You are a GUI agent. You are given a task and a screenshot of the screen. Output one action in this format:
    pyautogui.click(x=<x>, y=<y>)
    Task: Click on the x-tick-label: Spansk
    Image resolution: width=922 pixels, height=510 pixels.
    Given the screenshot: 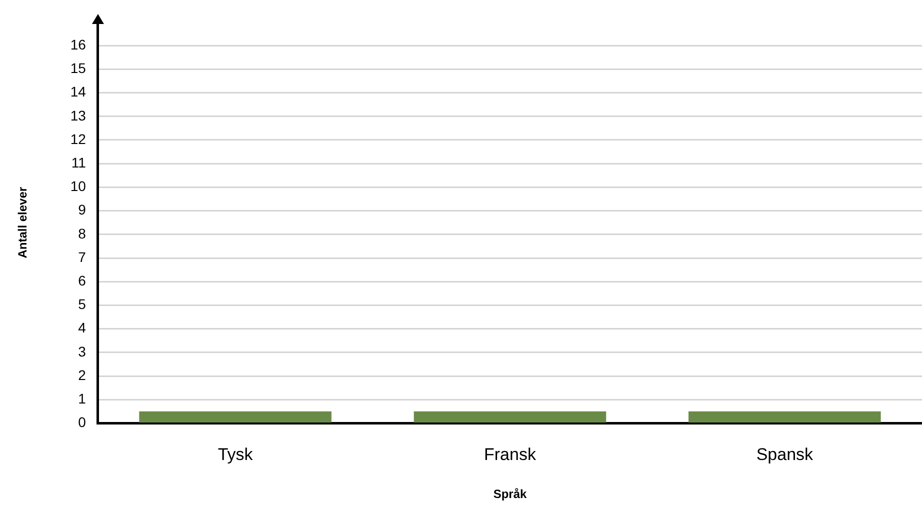 What is the action you would take?
    pyautogui.click(x=785, y=454)
    